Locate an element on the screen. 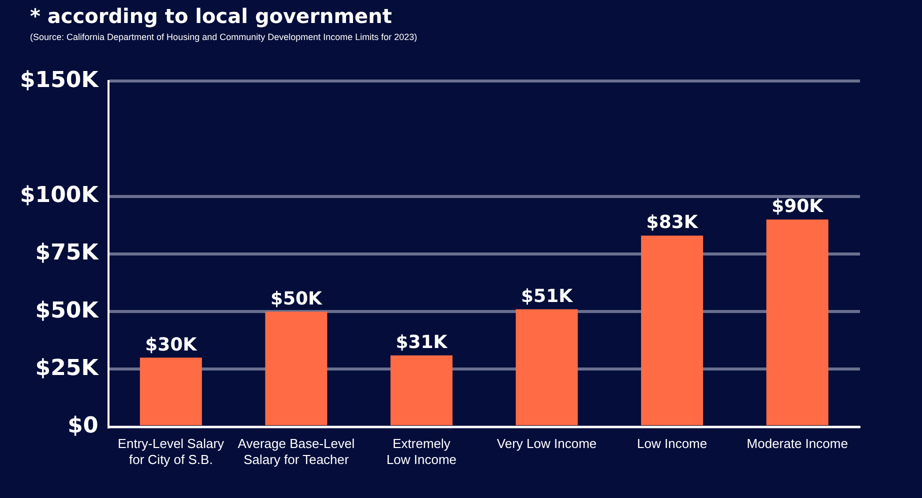 The height and width of the screenshot is (498, 922). data-label: $31K is located at coordinates (422, 343).